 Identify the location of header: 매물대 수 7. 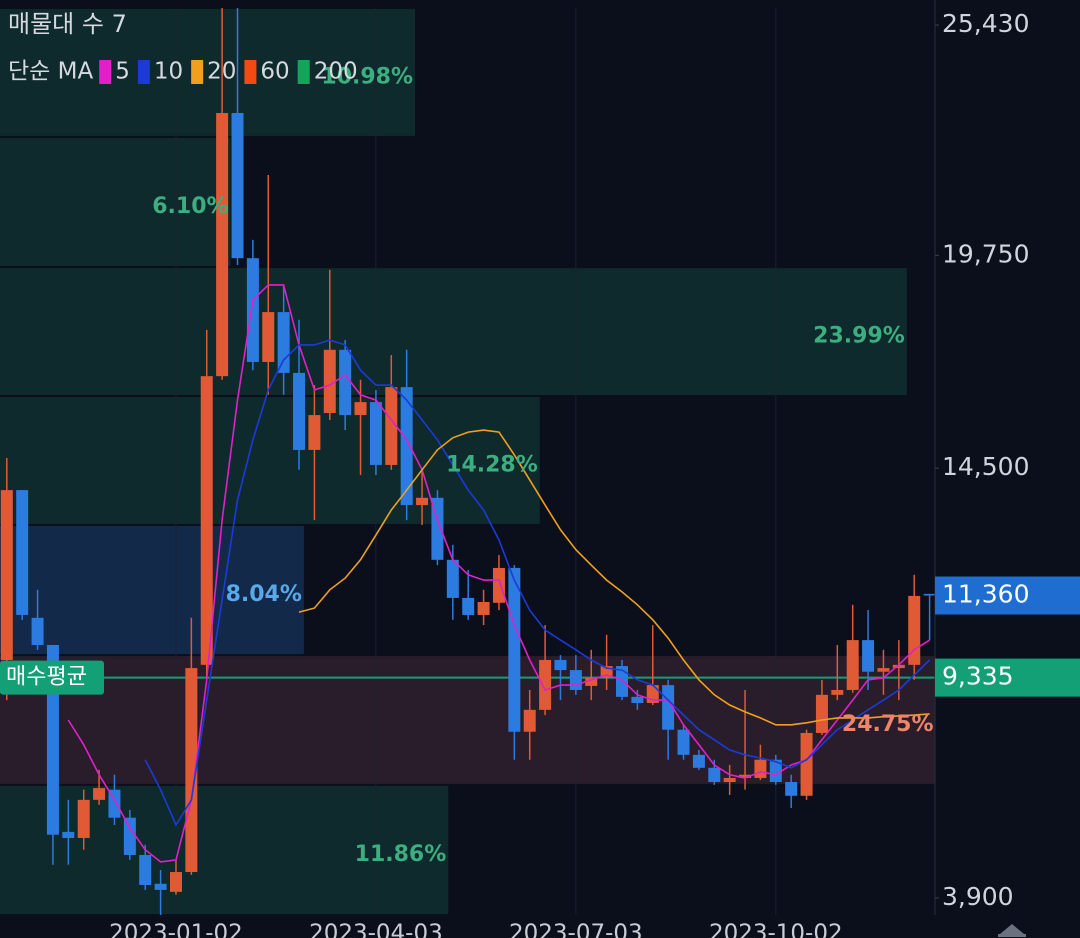
(67, 24).